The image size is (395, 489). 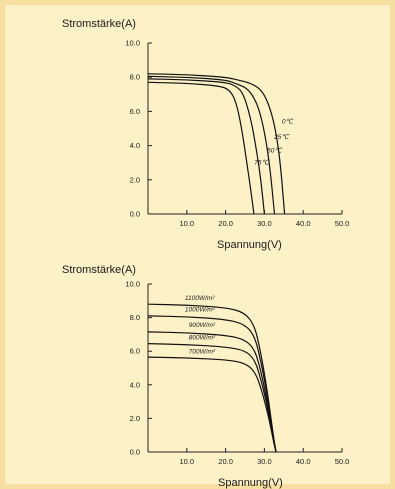 What do you see at coordinates (261, 162) in the screenshot?
I see `series-label-3: 75℃` at bounding box center [261, 162].